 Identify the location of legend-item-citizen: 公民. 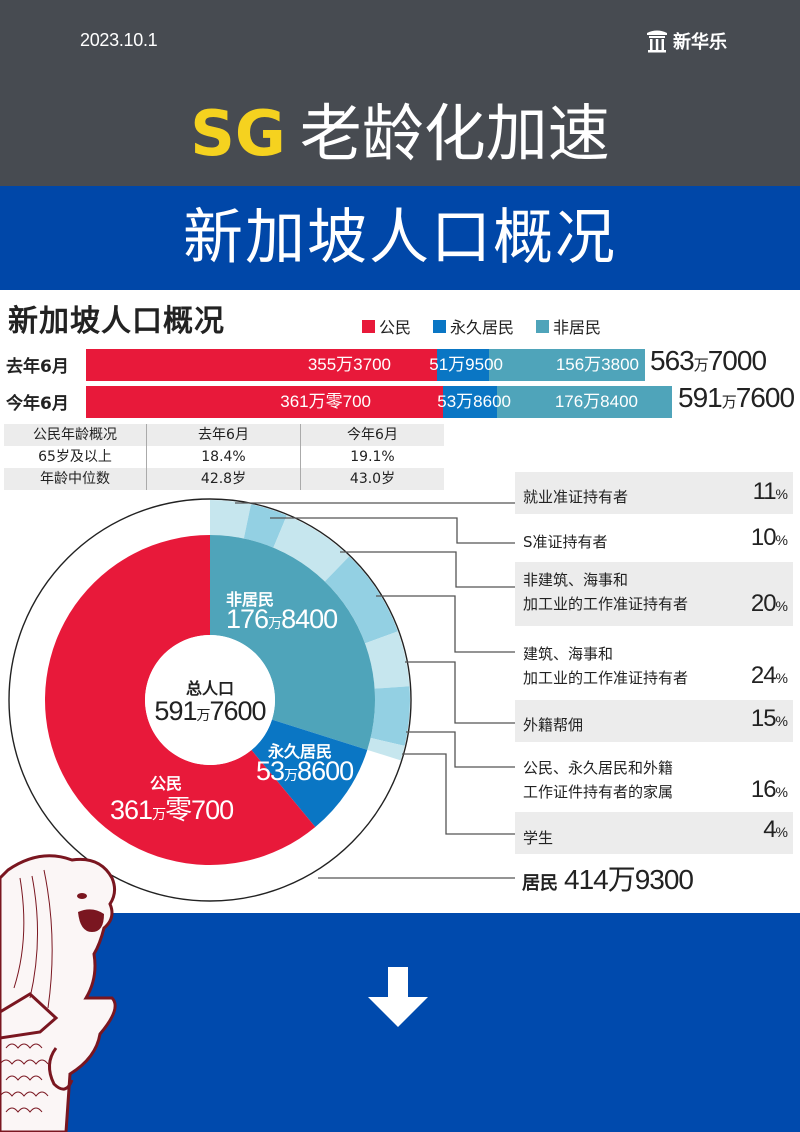
(386, 326).